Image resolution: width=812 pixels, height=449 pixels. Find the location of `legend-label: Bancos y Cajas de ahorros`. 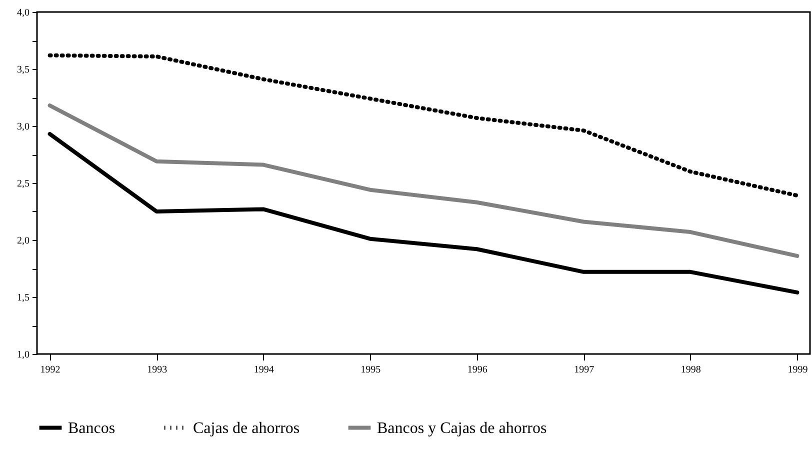

legend-label: Bancos y Cajas de ahorros is located at coordinates (462, 428).